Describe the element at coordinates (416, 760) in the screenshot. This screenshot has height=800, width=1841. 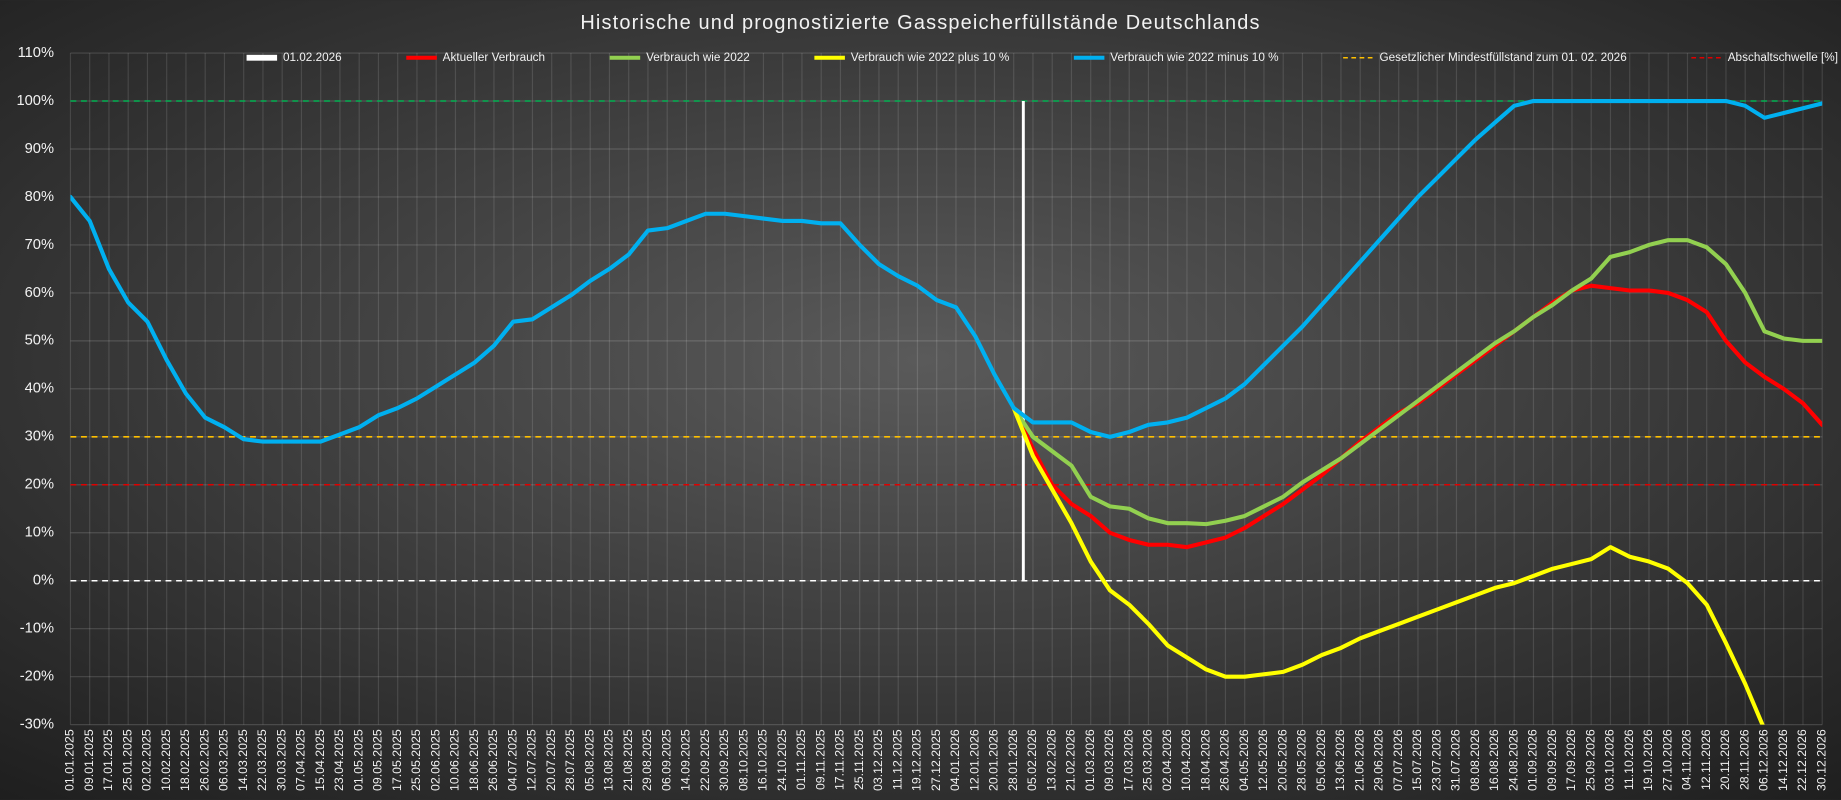
I see `x-tick-label: 25.05.2025` at that location.